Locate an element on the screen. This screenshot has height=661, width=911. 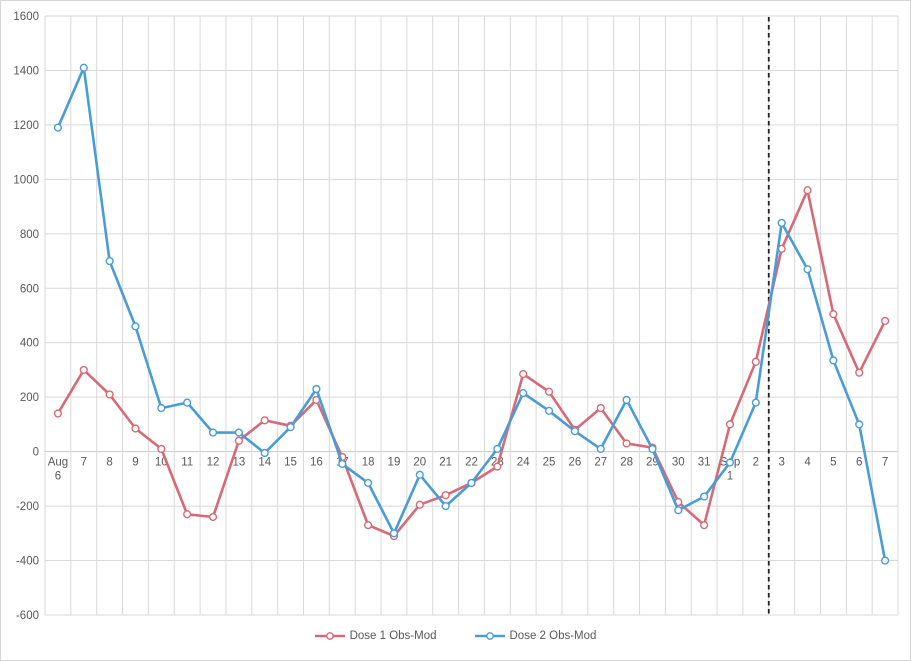
legend-label-dose2: Dose 2 Obs-Mod is located at coordinates (553, 636).